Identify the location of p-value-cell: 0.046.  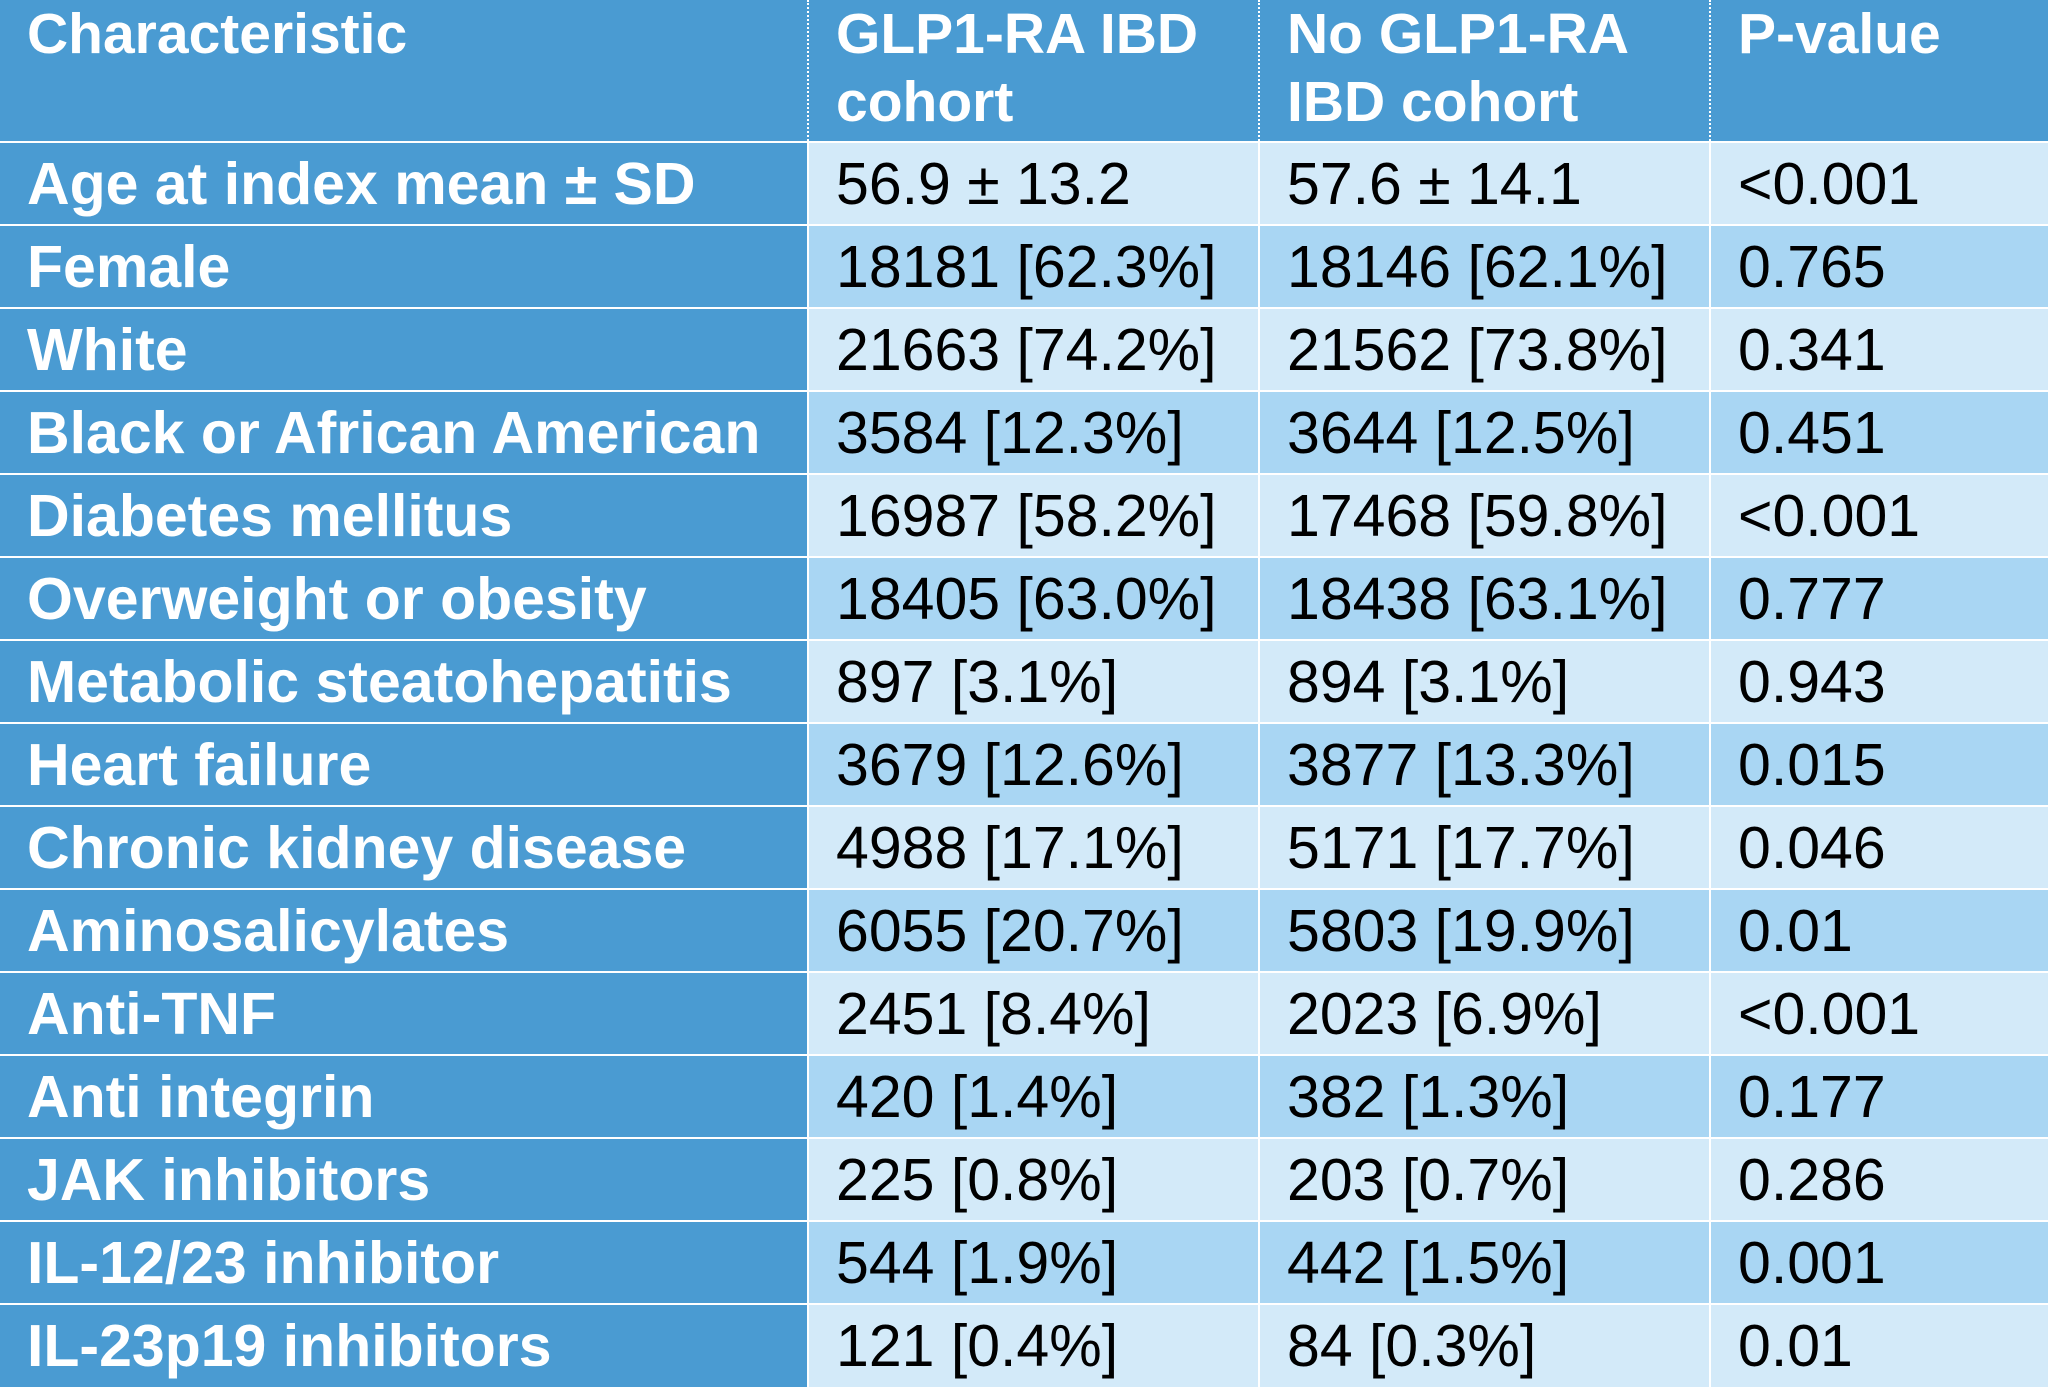
(1878, 847).